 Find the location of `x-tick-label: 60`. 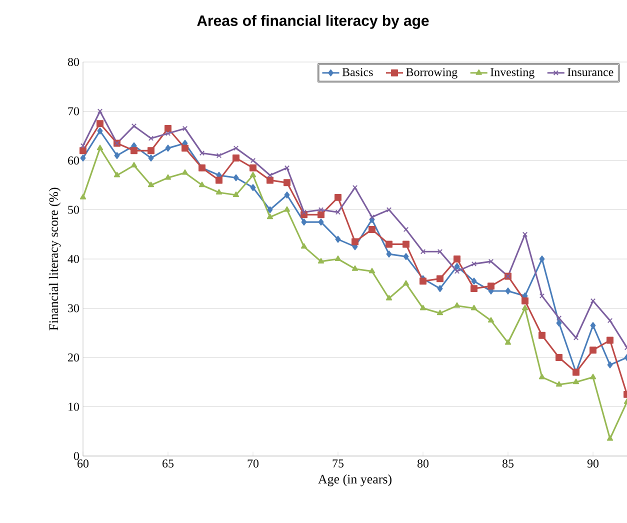

x-tick-label: 60 is located at coordinates (83, 464).